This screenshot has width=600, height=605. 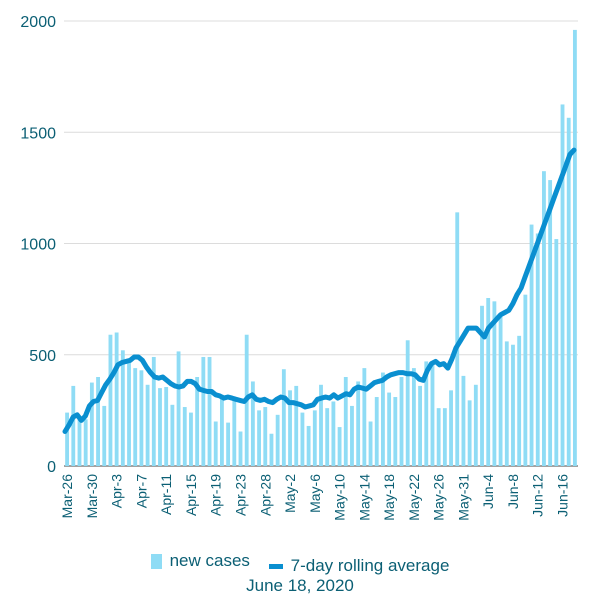 What do you see at coordinates (265, 495) in the screenshot?
I see `x-tick-label: Apr-28` at bounding box center [265, 495].